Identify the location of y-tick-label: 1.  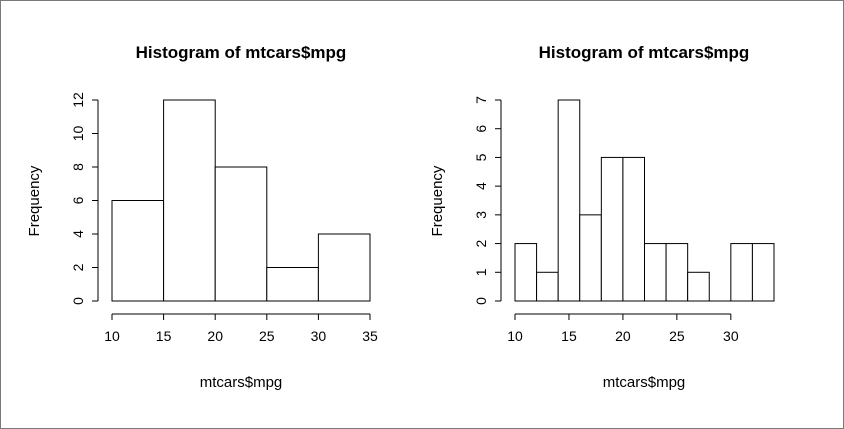
(481, 272).